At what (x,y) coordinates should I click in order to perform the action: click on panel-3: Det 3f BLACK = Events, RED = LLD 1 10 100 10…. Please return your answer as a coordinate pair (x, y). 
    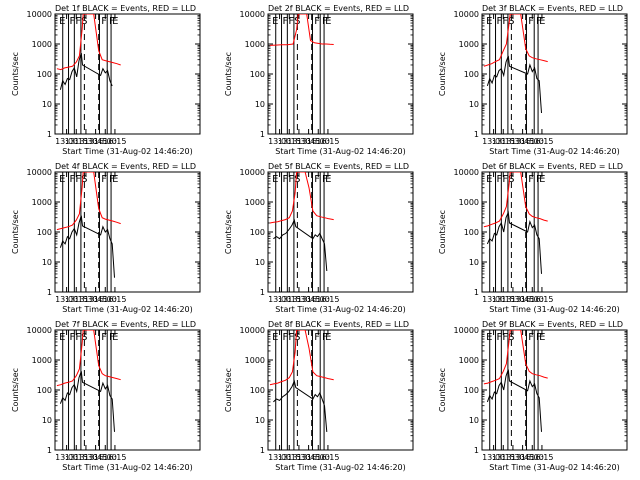
    Looking at the image, I should click on (533, 80).